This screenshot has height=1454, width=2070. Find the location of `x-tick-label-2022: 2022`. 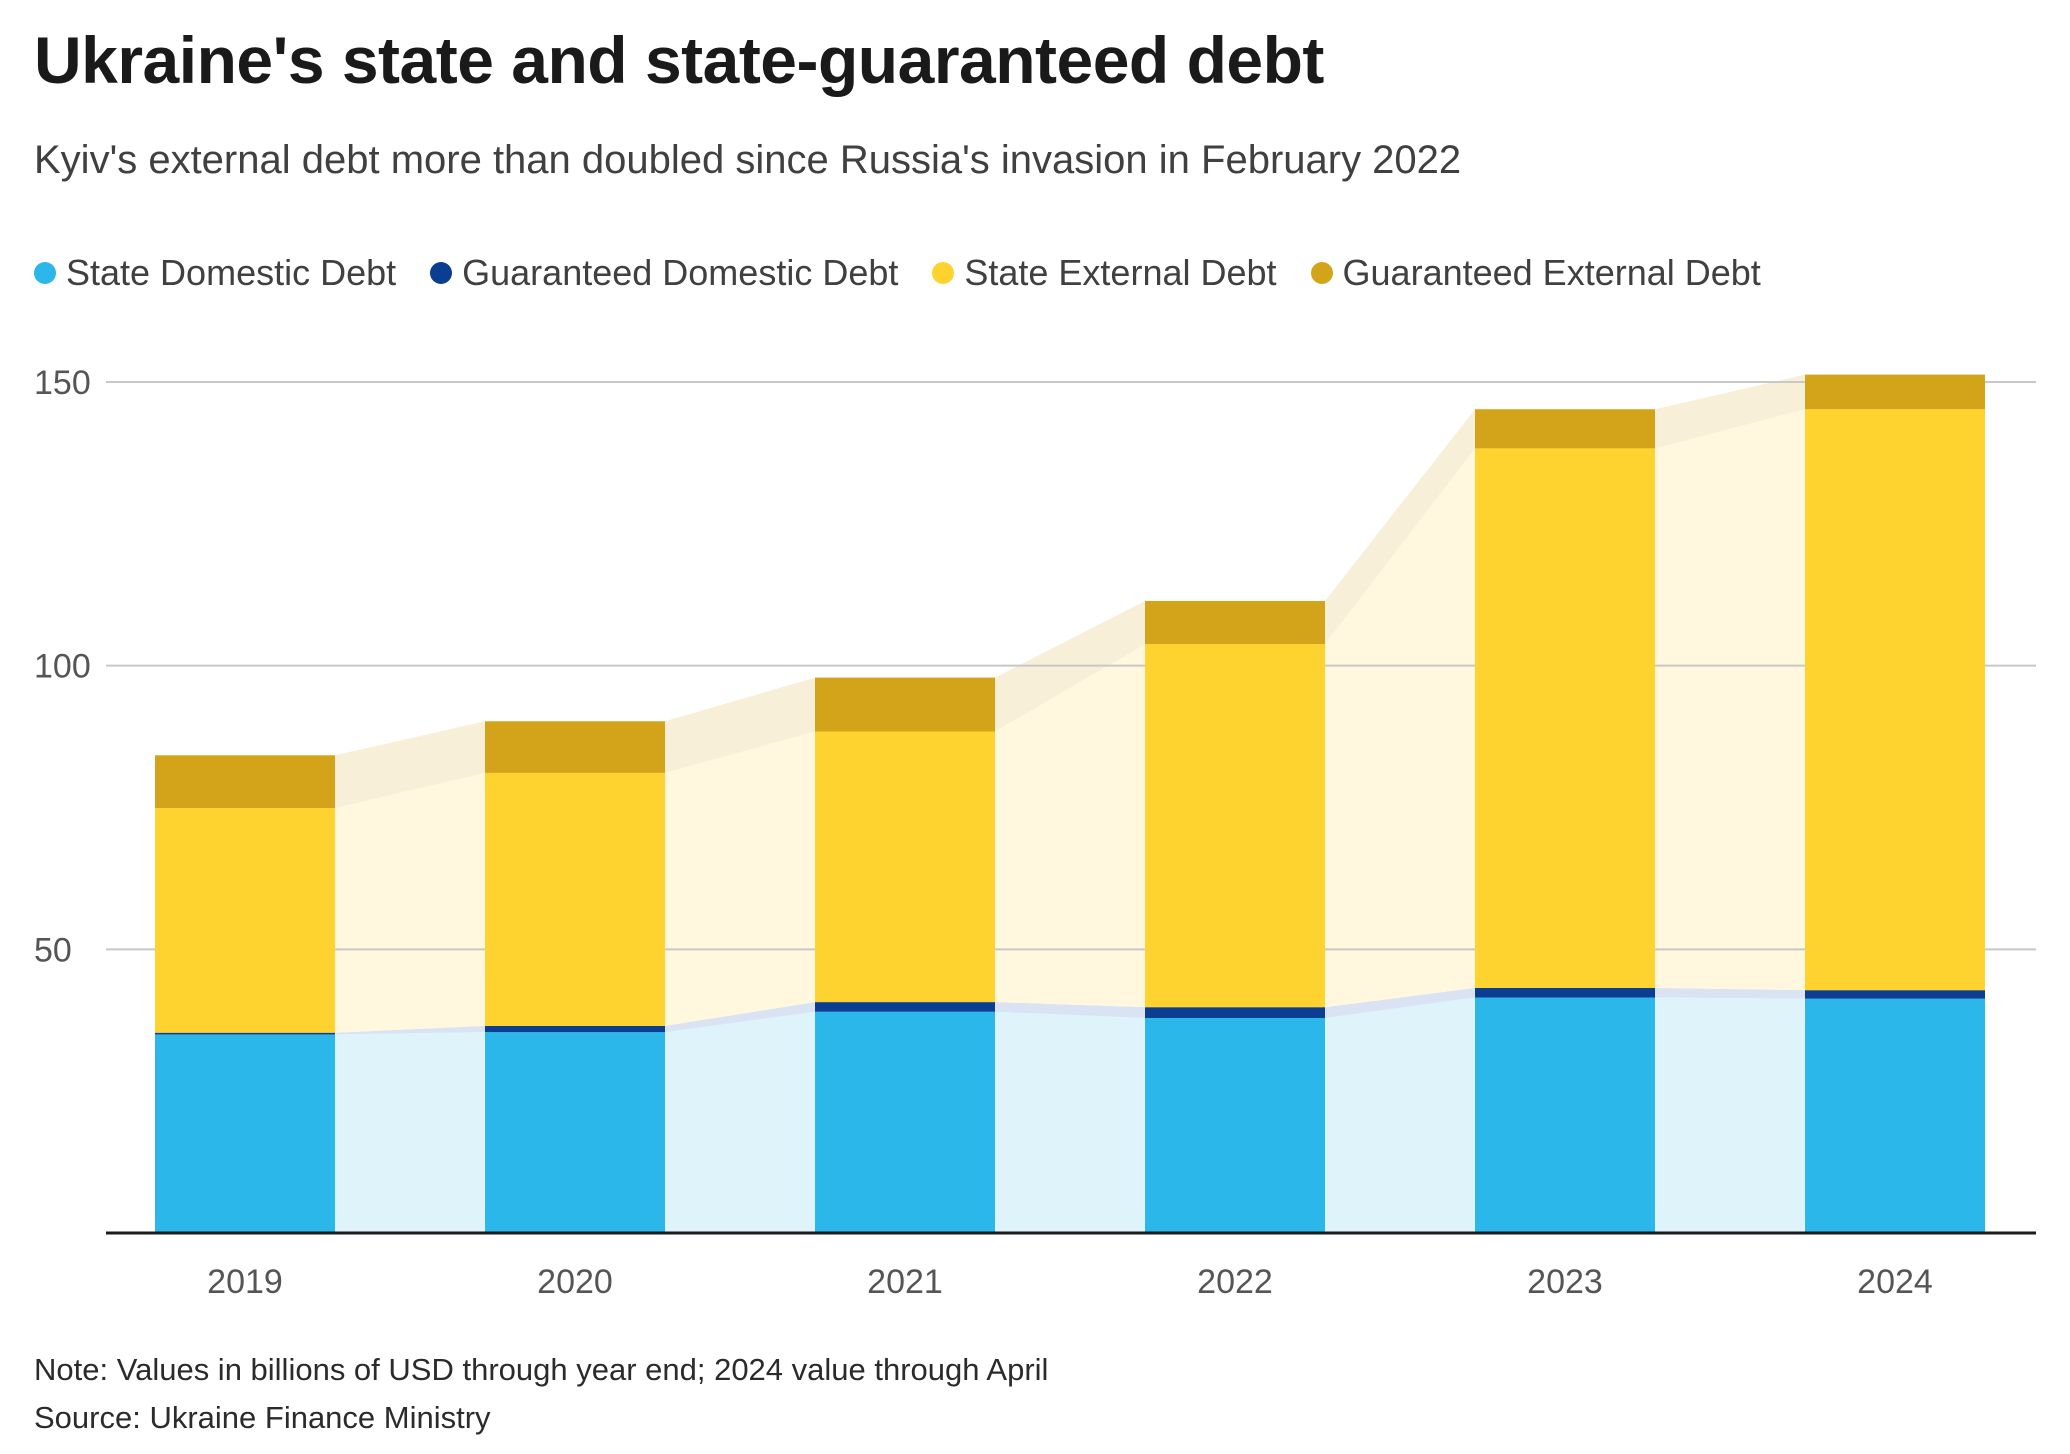

x-tick-label-2022: 2022 is located at coordinates (1235, 1282).